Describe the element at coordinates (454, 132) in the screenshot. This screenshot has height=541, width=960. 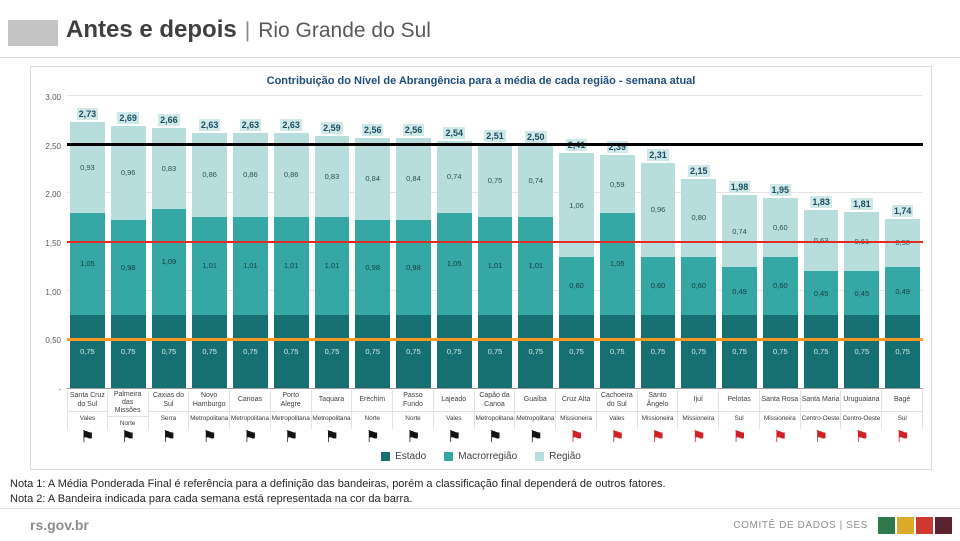
I see `bar-total-label: 2,54` at that location.